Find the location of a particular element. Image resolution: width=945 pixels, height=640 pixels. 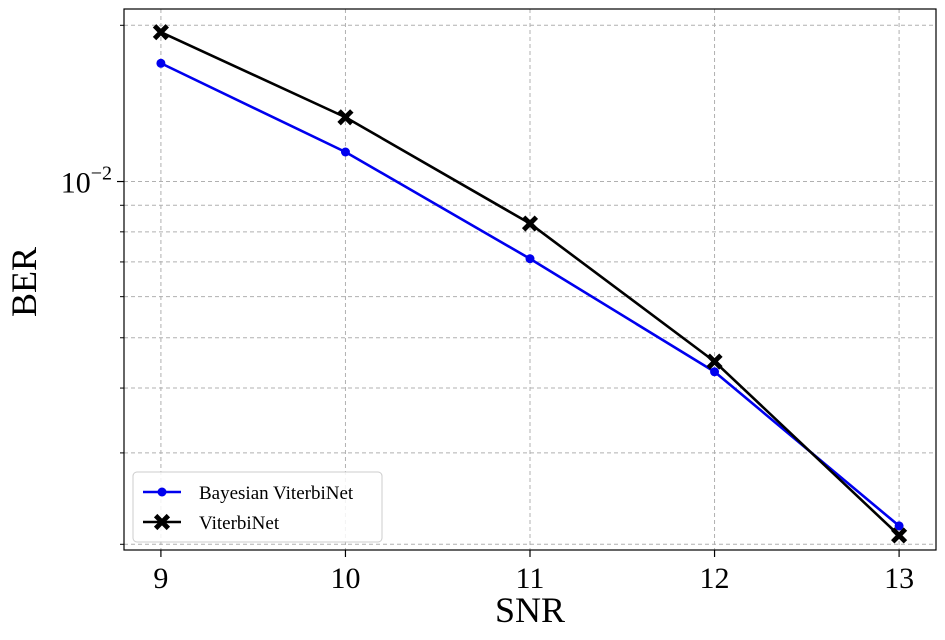

legend: Bayesian ViterbiNet ViterbiNet is located at coordinates (257, 507).